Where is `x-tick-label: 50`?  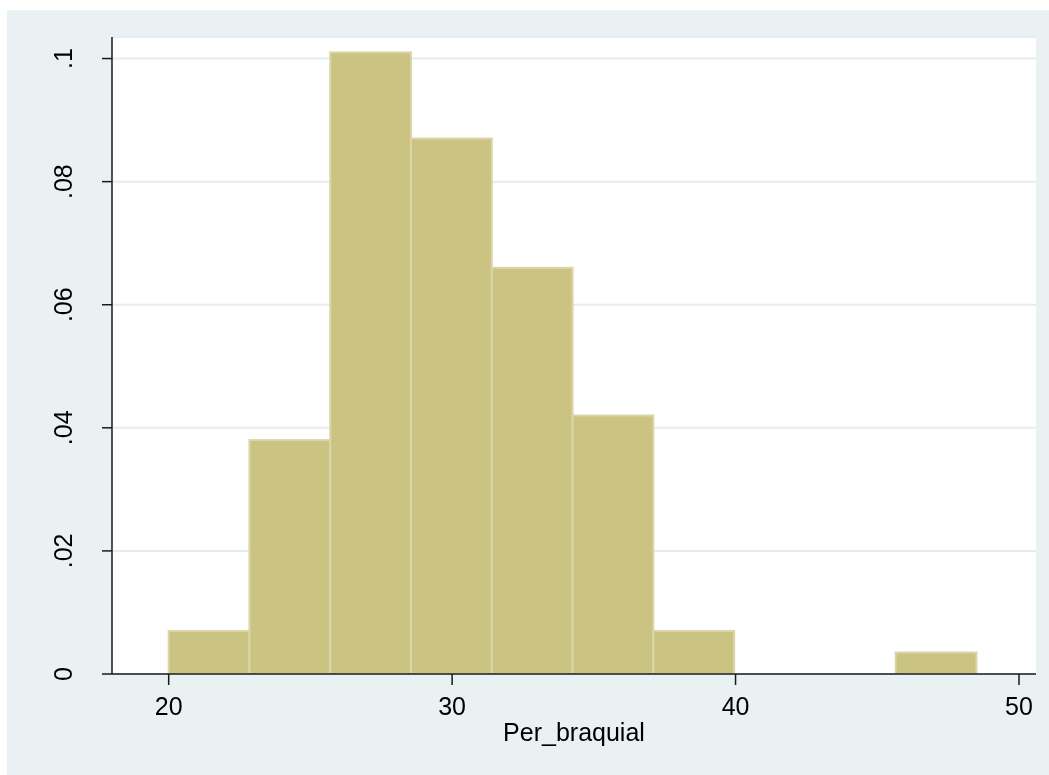
x-tick-label: 50 is located at coordinates (1019, 706).